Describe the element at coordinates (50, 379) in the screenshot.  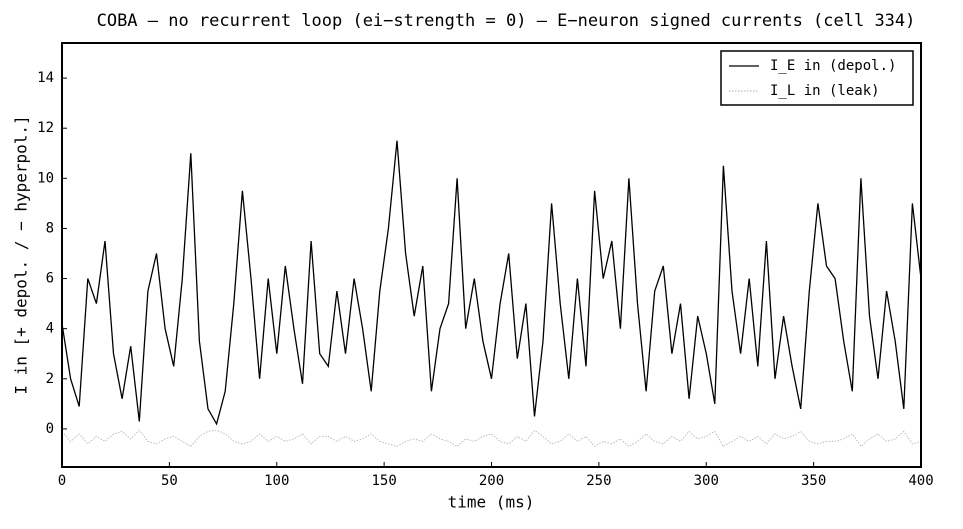
I see `y-tick-label: 2` at that location.